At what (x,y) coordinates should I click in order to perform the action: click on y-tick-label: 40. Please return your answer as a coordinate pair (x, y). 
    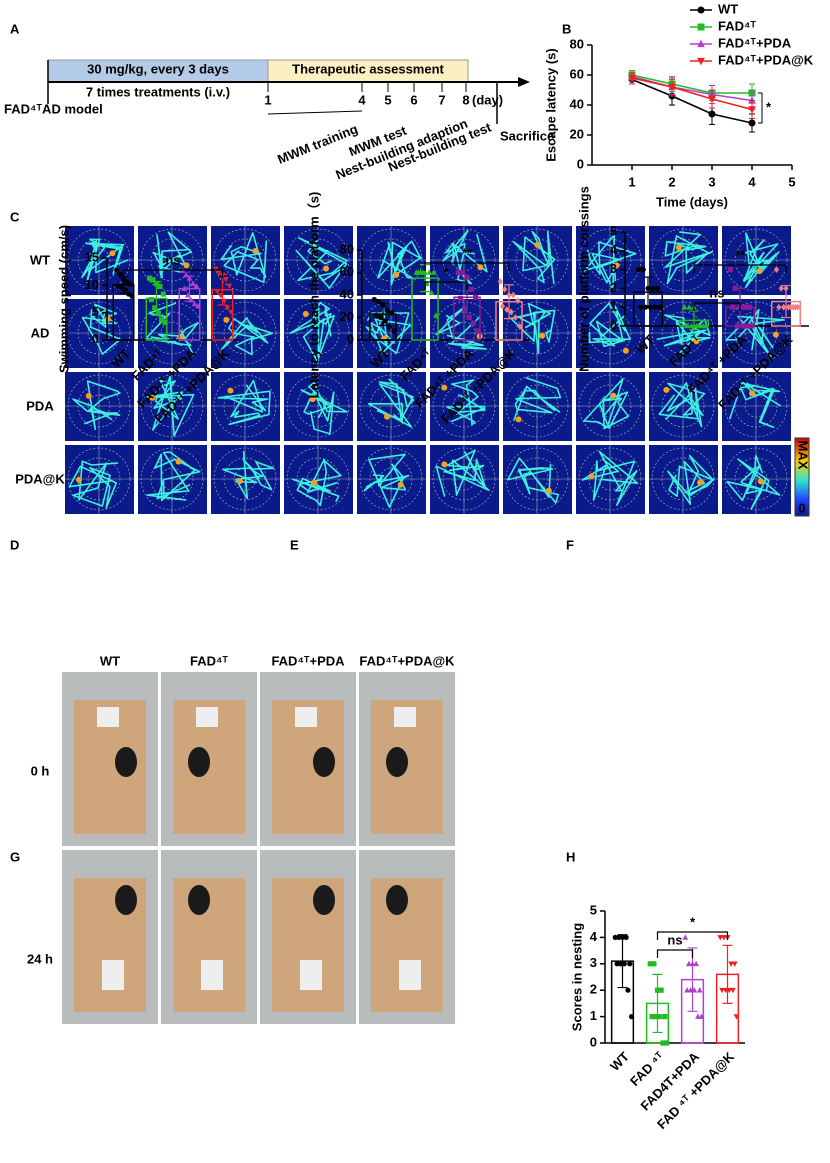
    Looking at the image, I should click on (577, 103).